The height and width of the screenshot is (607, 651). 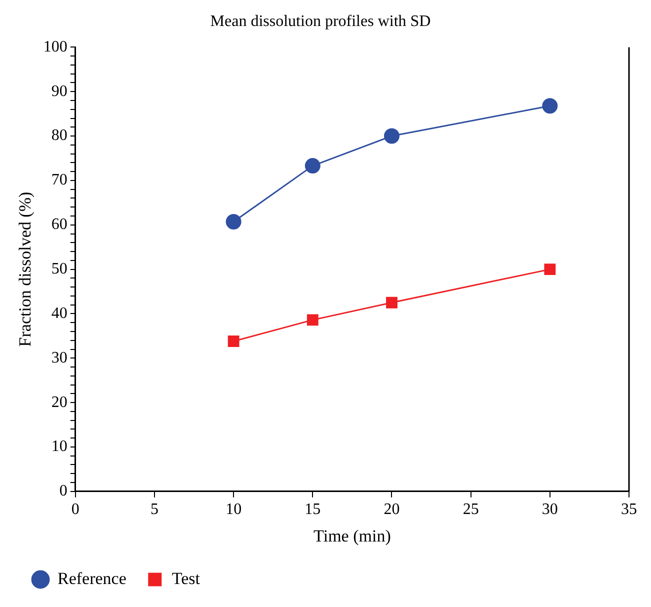 What do you see at coordinates (55, 47) in the screenshot?
I see `y-tick-label: 100` at bounding box center [55, 47].